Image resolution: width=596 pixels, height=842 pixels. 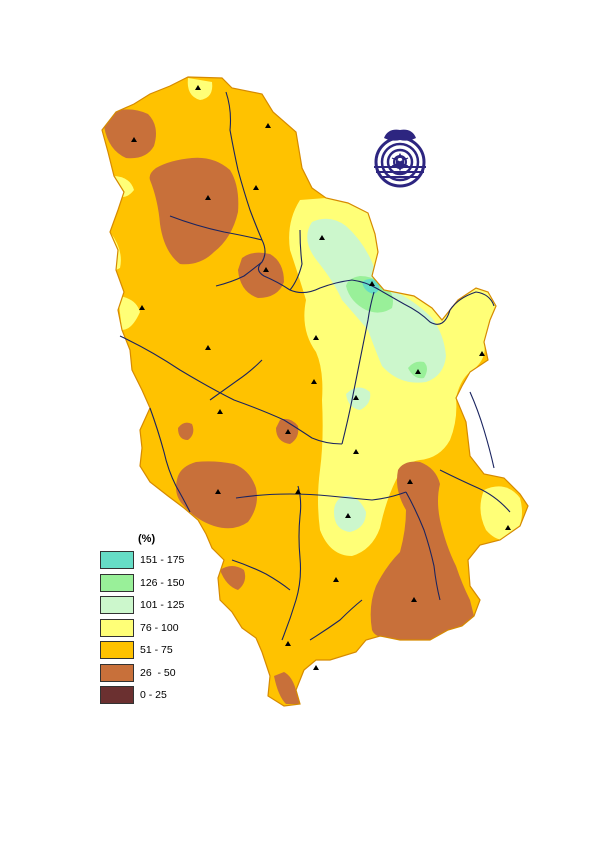 What do you see at coordinates (287, 688) in the screenshot?
I see `zone-26-50-far-south` at bounding box center [287, 688].